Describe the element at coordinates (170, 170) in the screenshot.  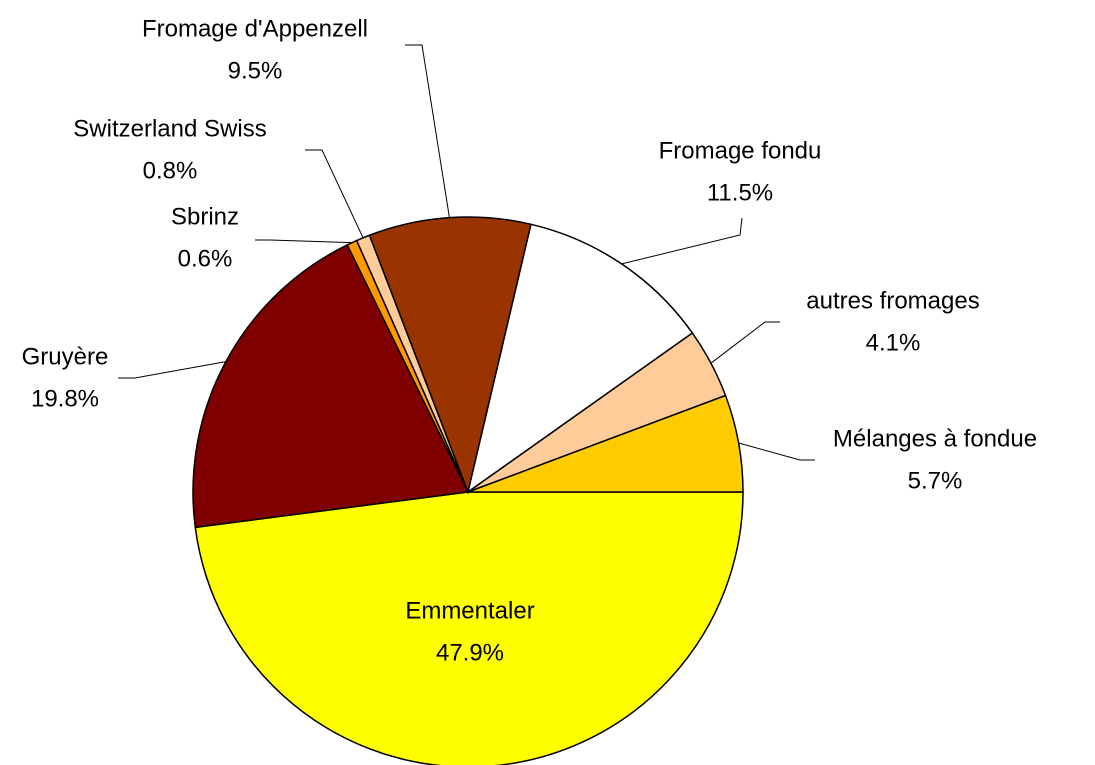
I see `slice-value-label: 0.8%` at that location.